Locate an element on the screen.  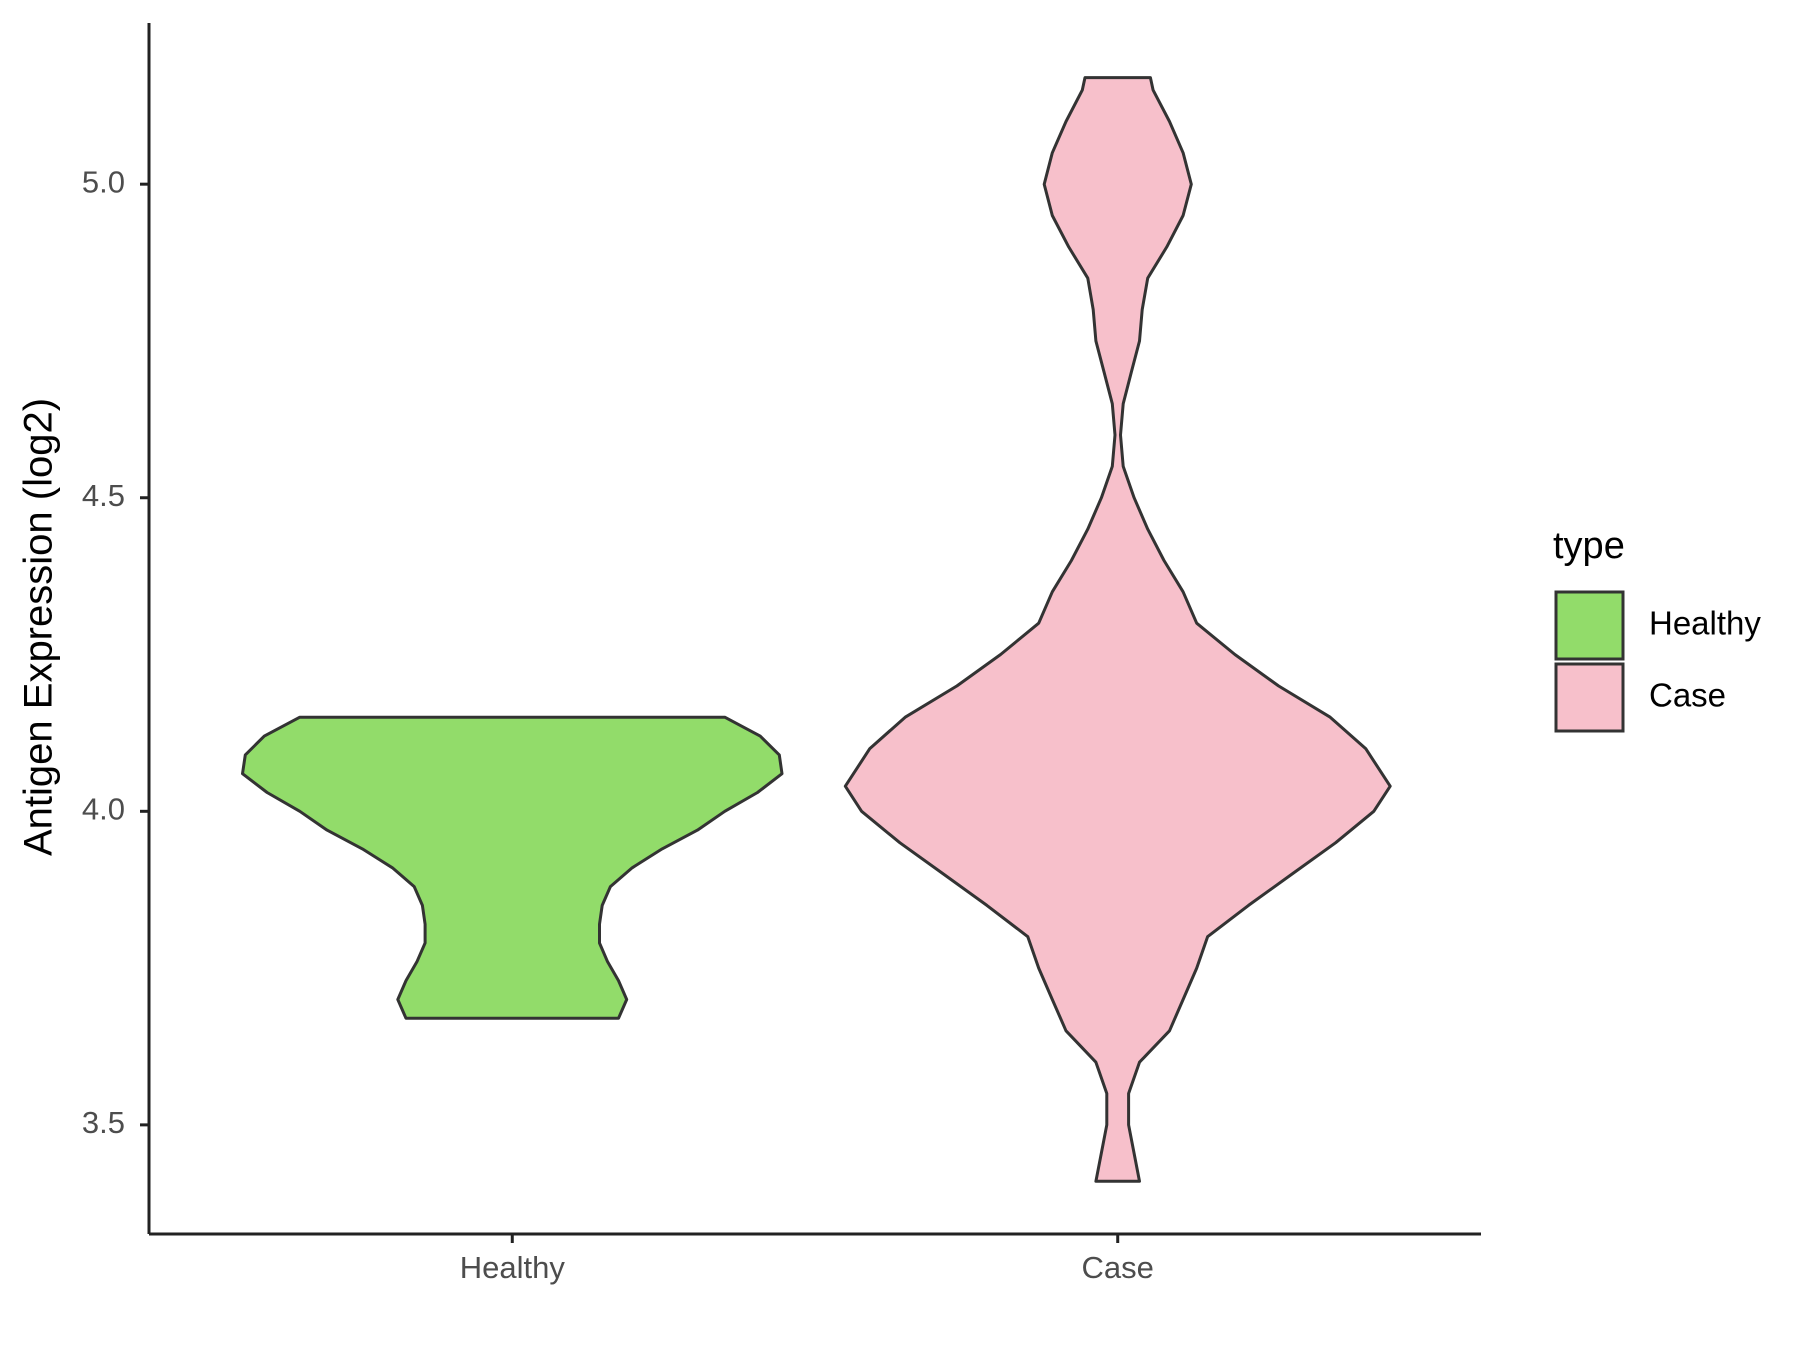
y-tick-label: 4.0 is located at coordinates (103, 808).